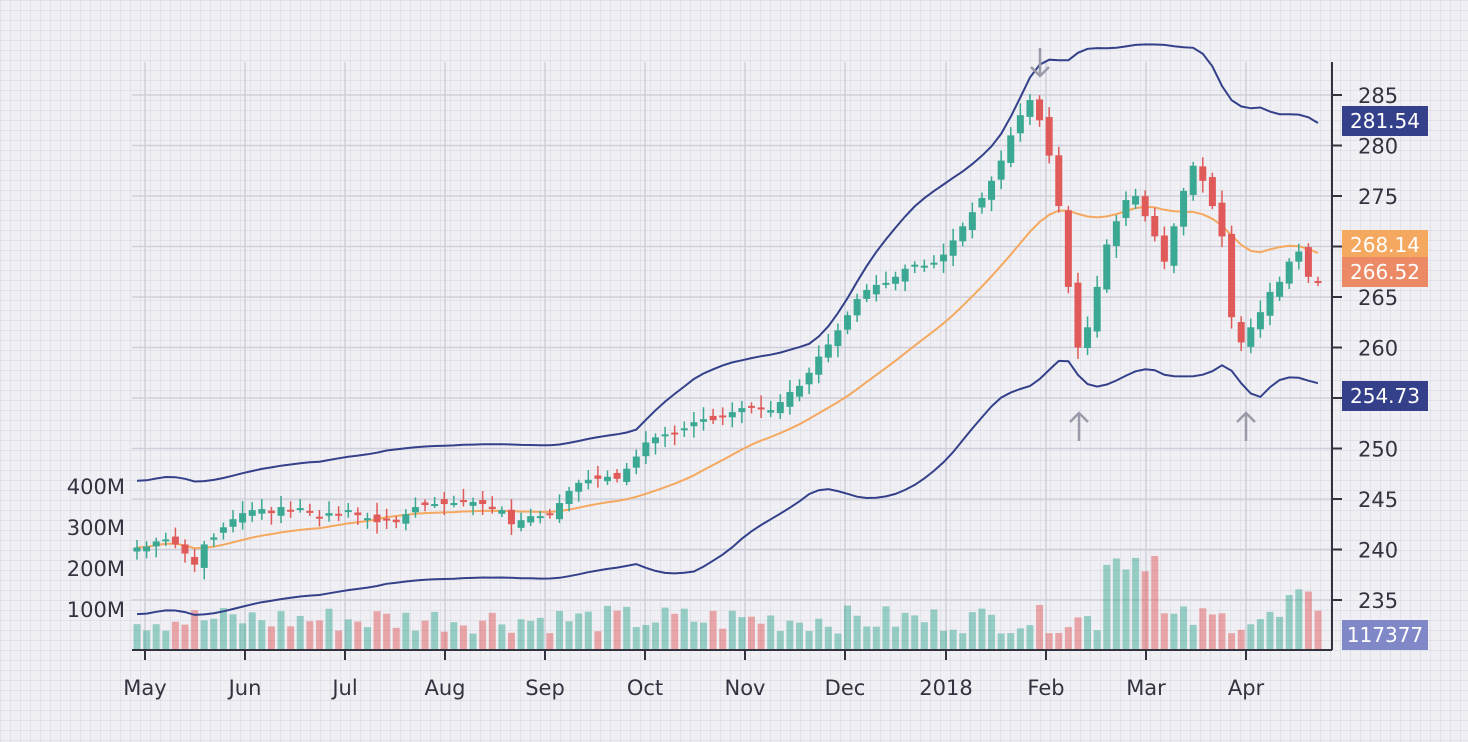 The height and width of the screenshot is (742, 1468). I want to click on marker-arrows, so click(1143, 244).